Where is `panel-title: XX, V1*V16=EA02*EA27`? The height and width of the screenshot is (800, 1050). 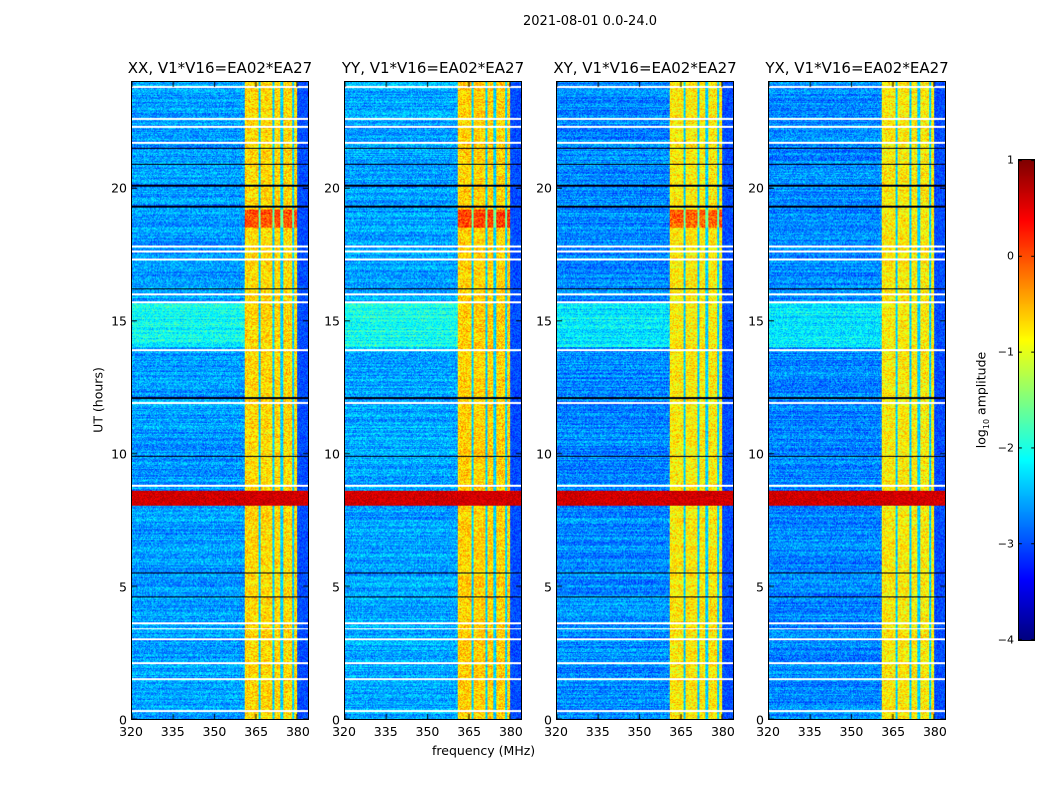 panel-title: XX, V1*V16=EA02*EA27 is located at coordinates (220, 68).